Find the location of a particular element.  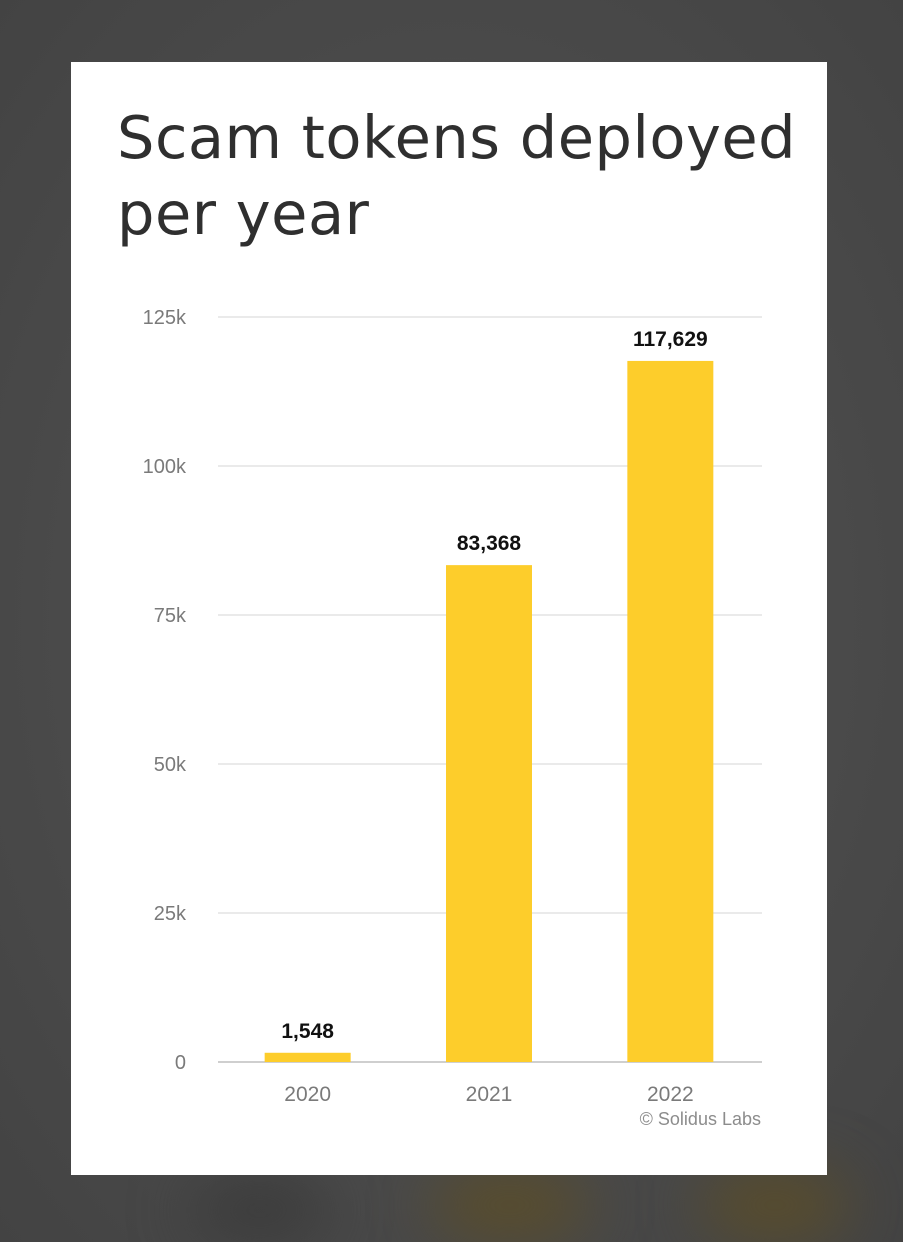

bar-2020 is located at coordinates (307, 1057).